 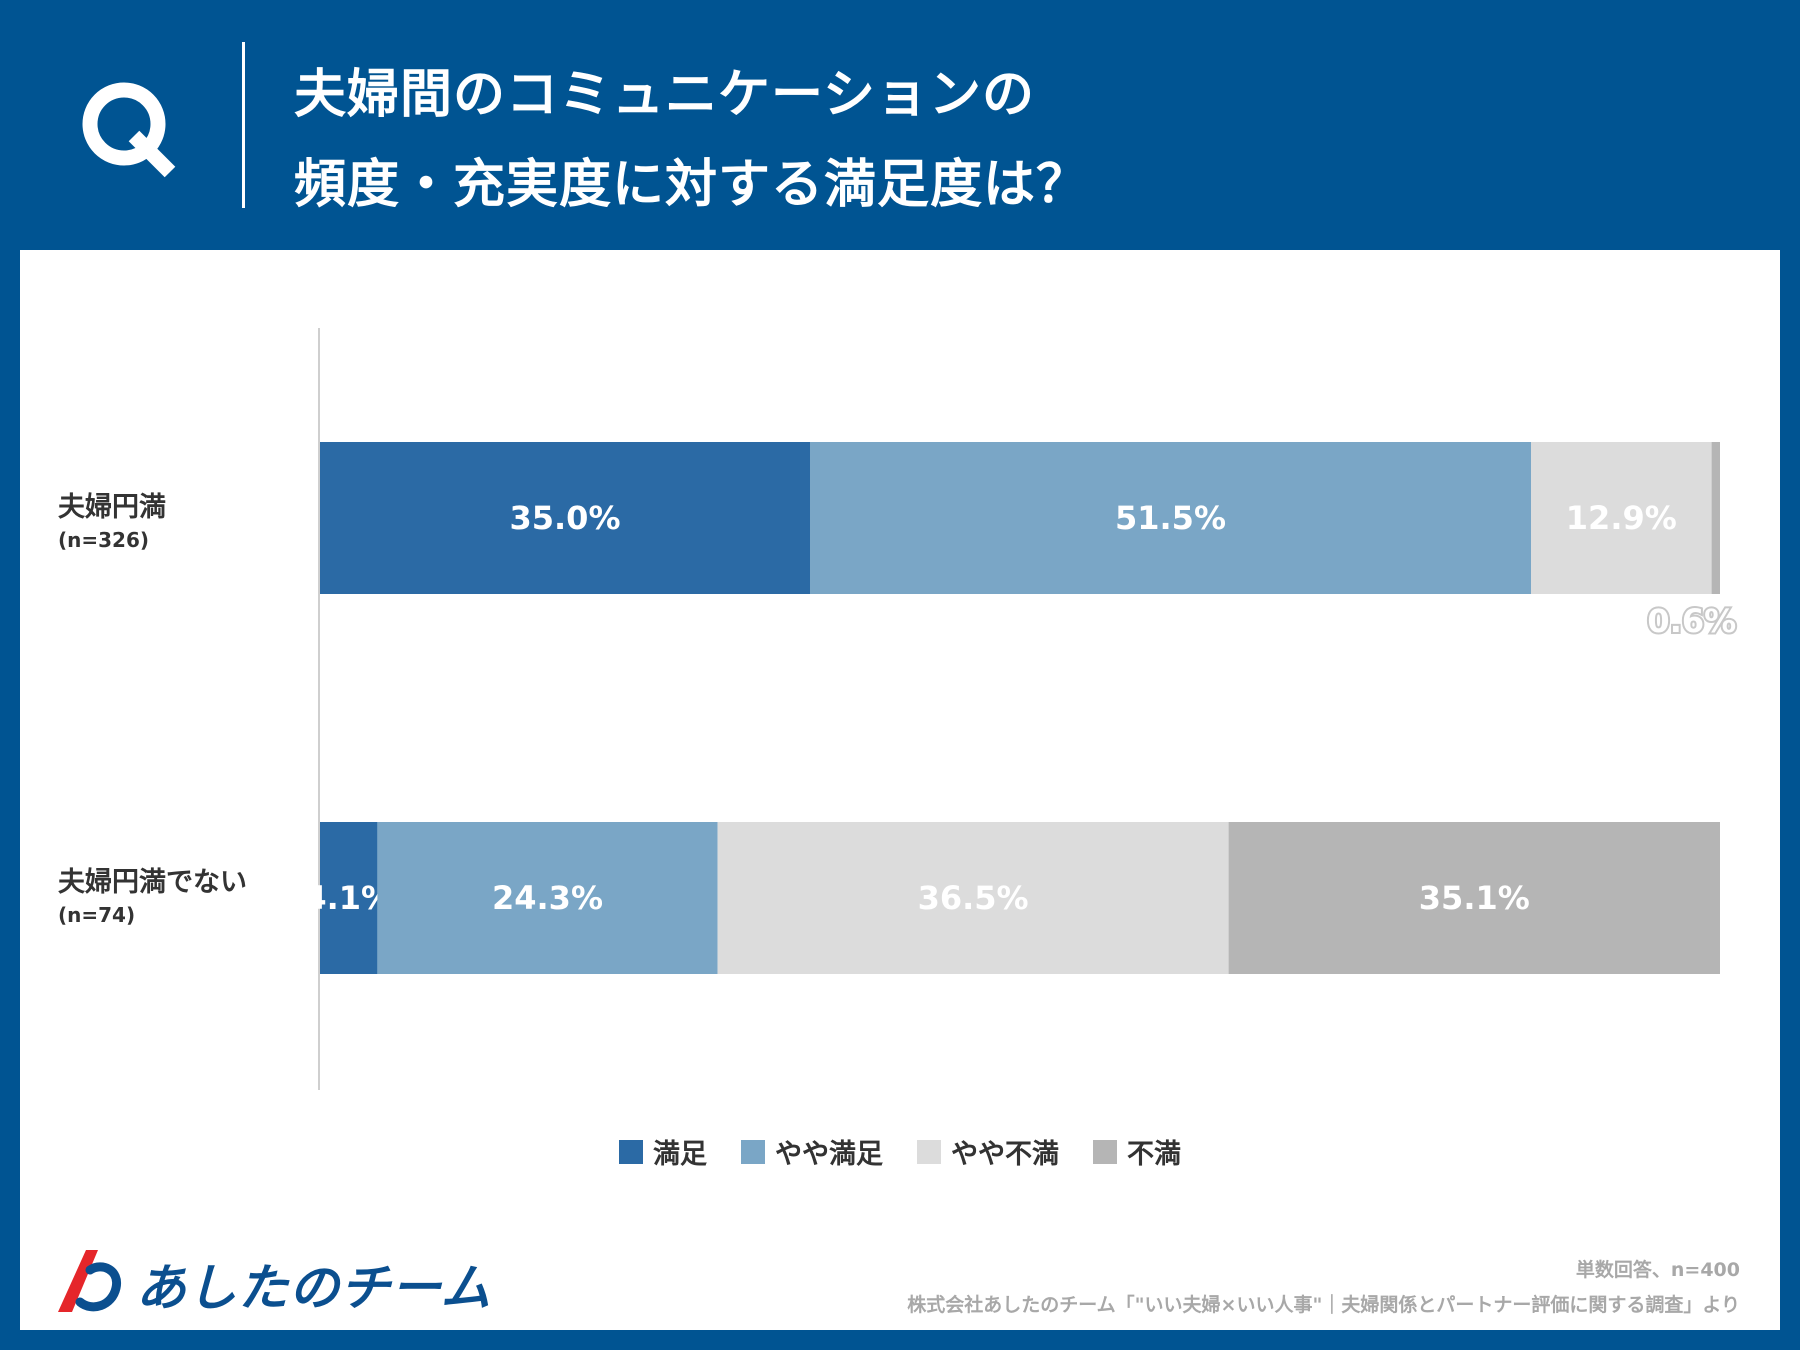 What do you see at coordinates (314, 1288) in the screenshot?
I see `logo-text: あしたのチーム` at bounding box center [314, 1288].